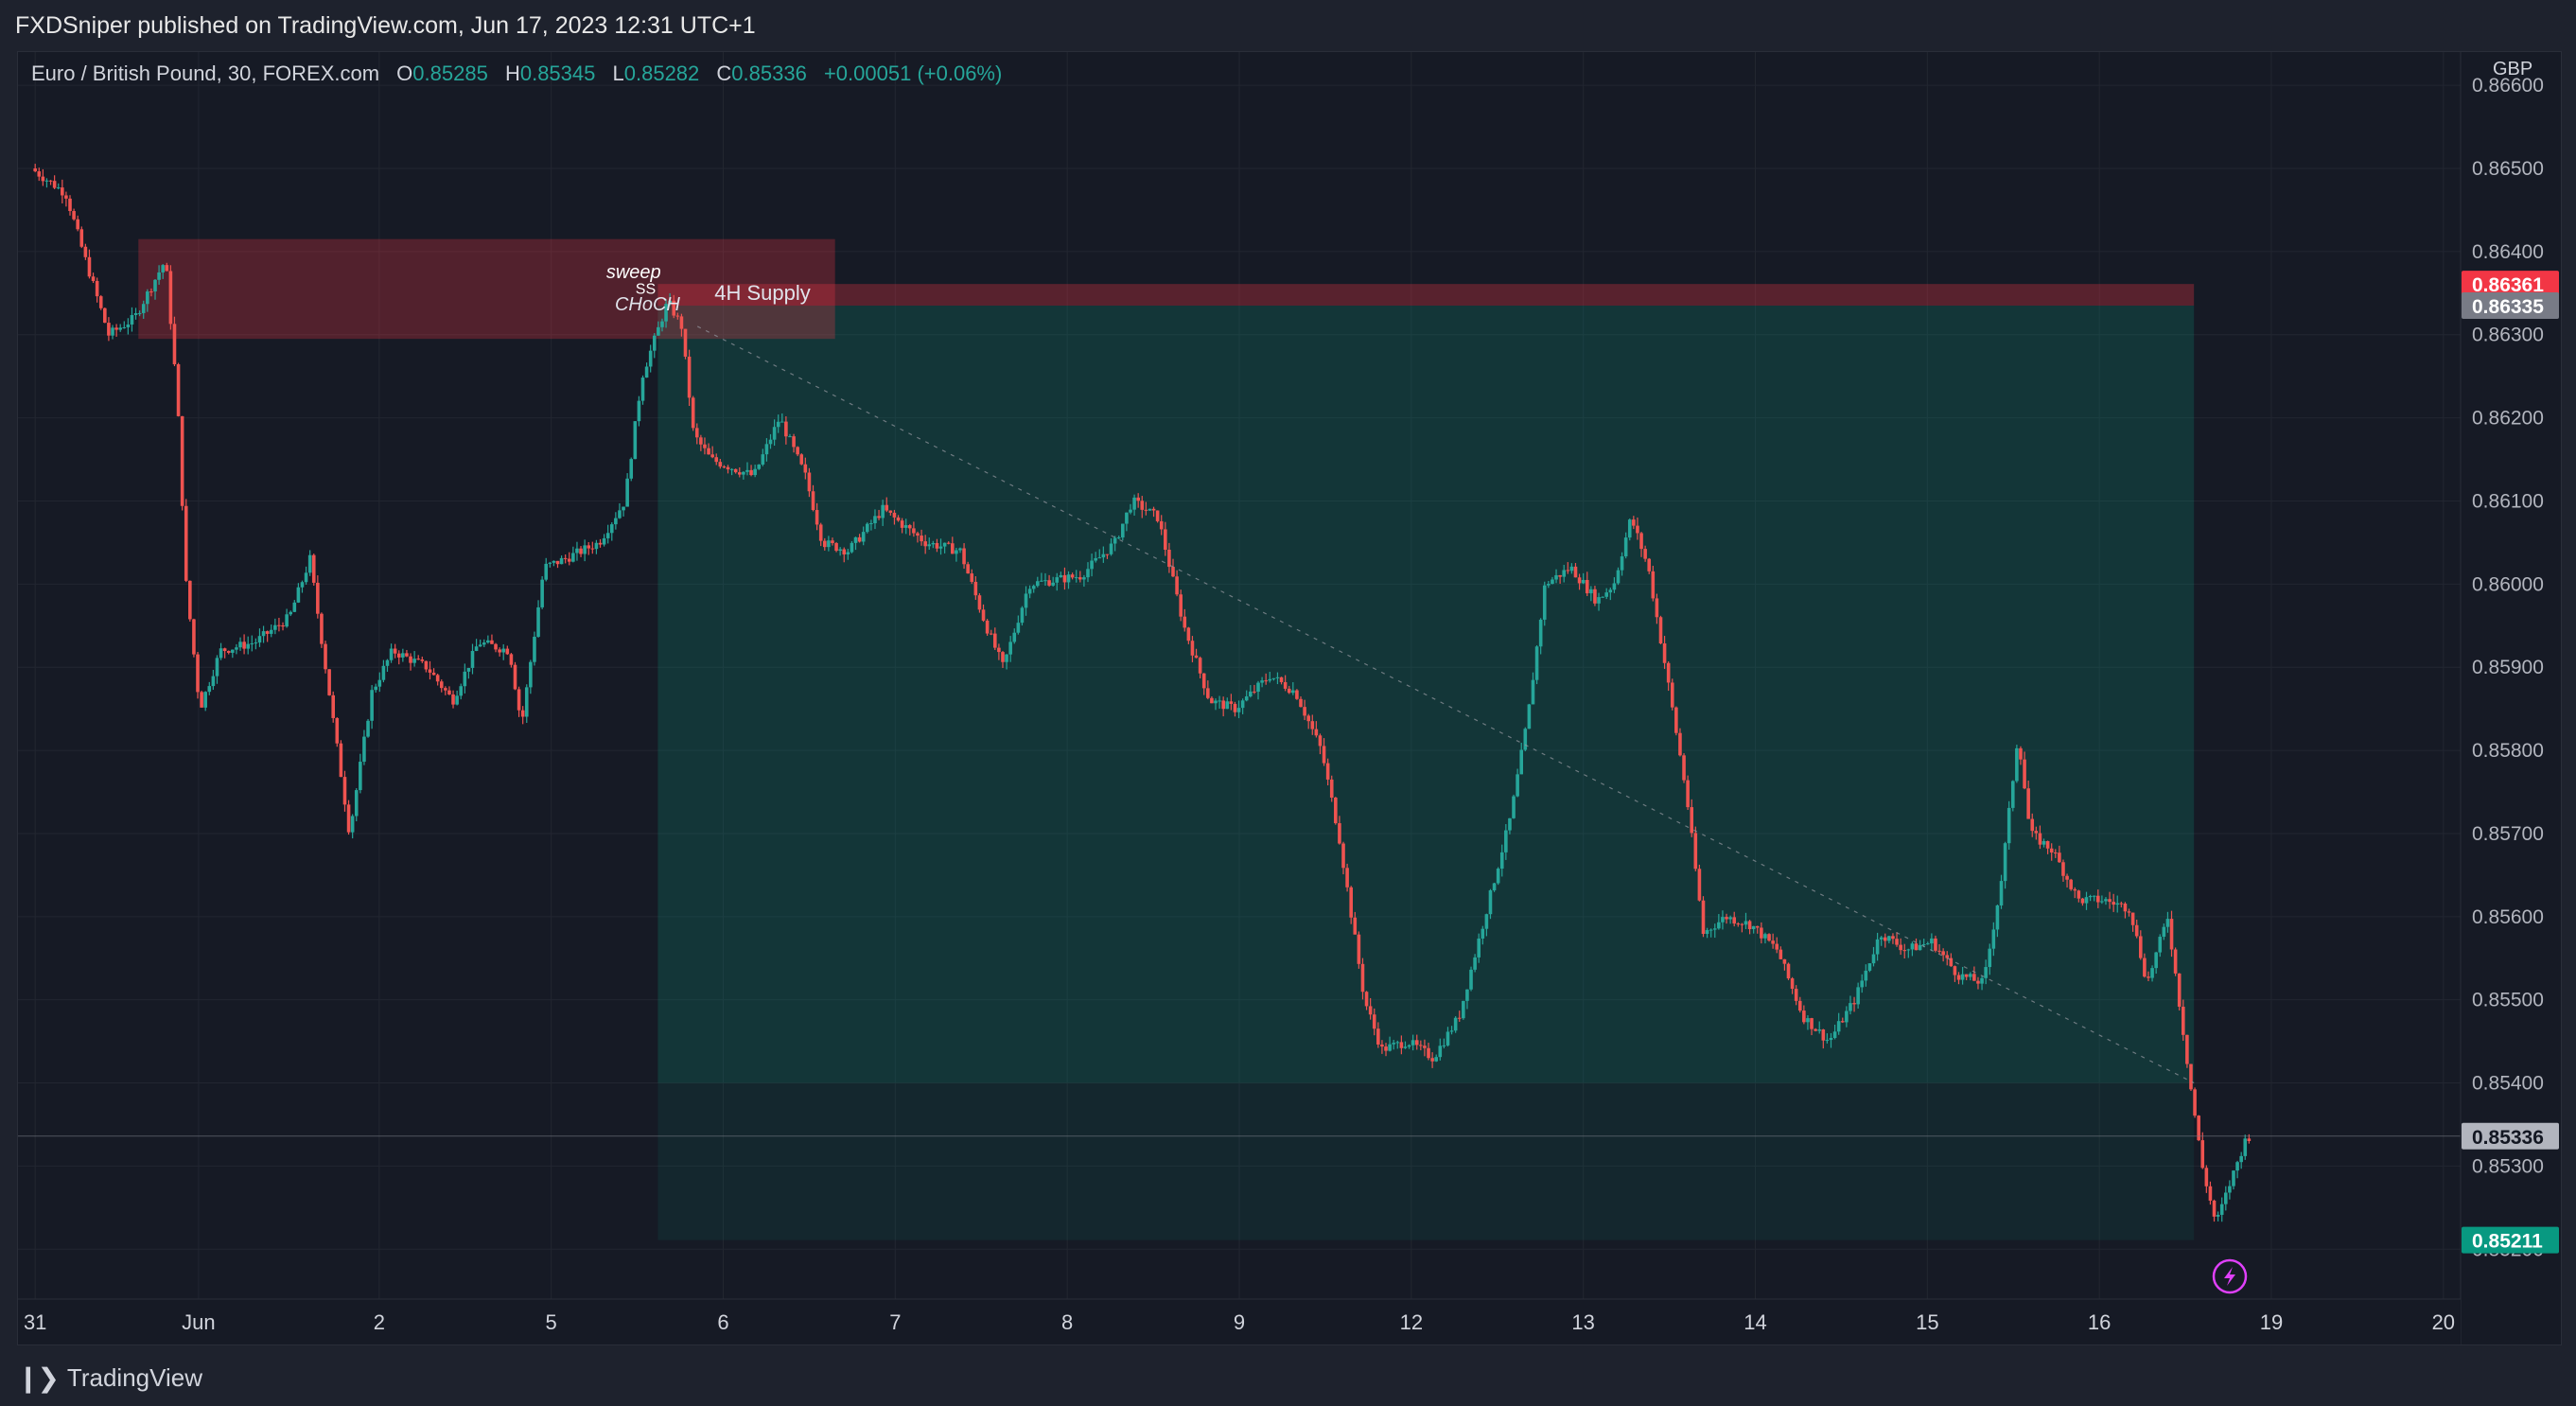  Describe the element at coordinates (1067, 1322) in the screenshot. I see `time-tick-label: 8` at that location.